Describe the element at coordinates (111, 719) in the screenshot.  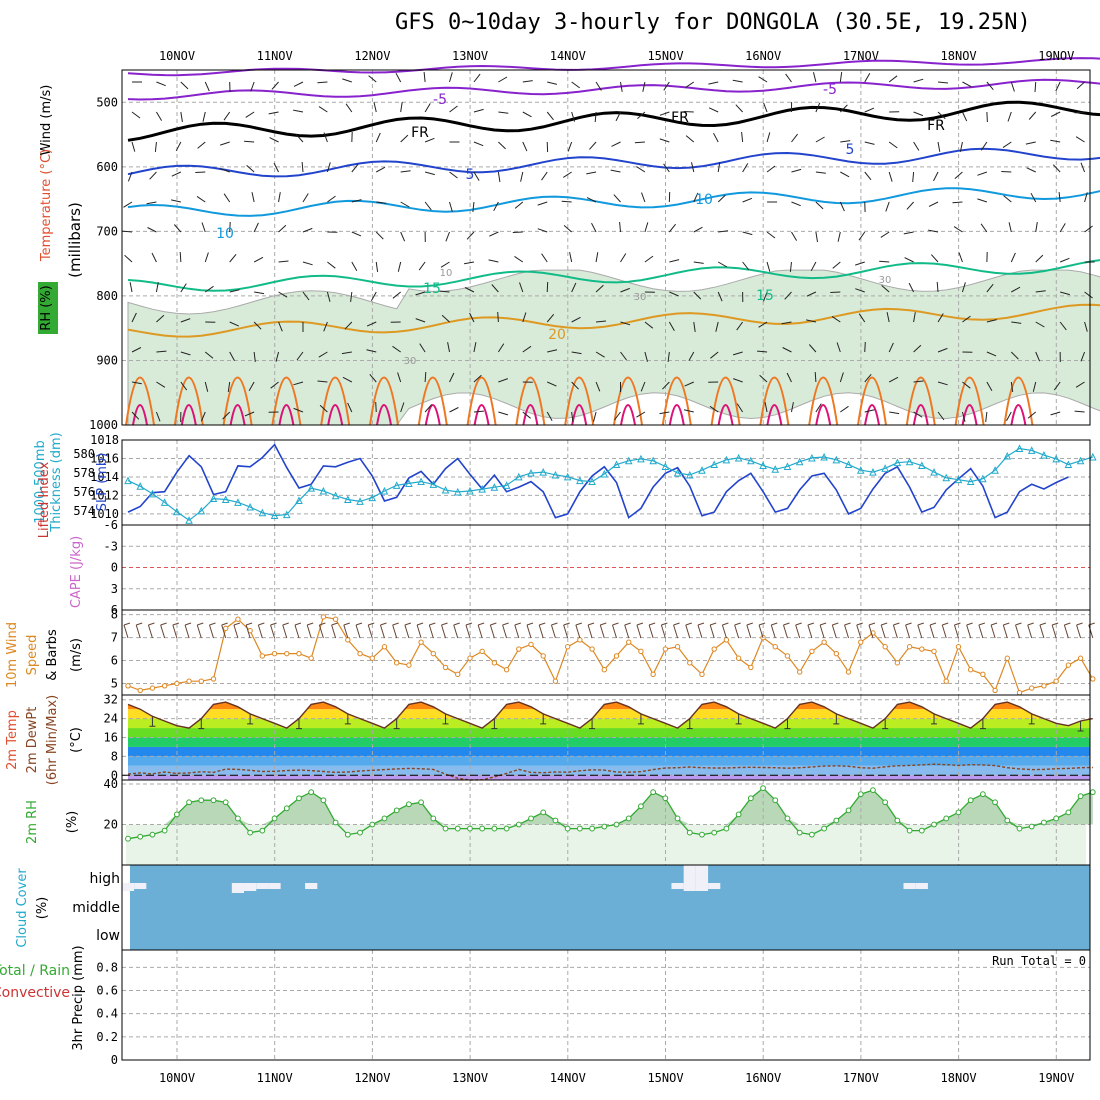
I see `temp-tick-label: 24` at that location.